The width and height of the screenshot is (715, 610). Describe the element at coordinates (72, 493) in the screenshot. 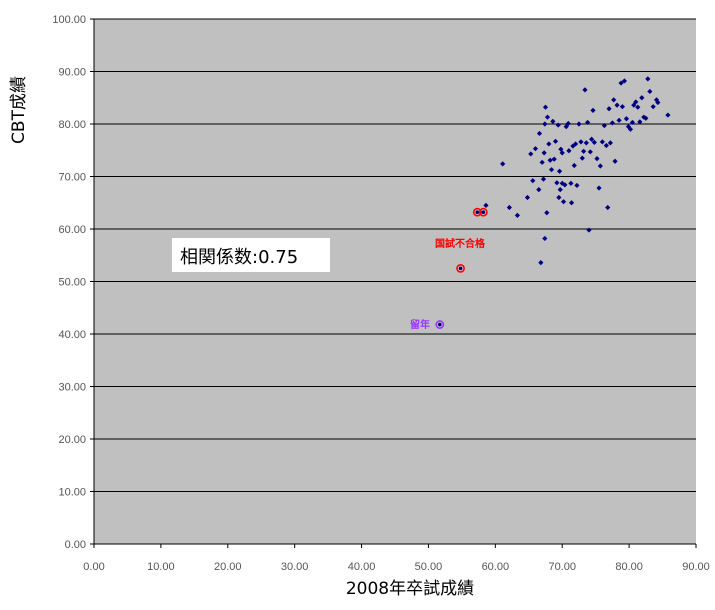

I see `y-tick-label: 10.00` at that location.